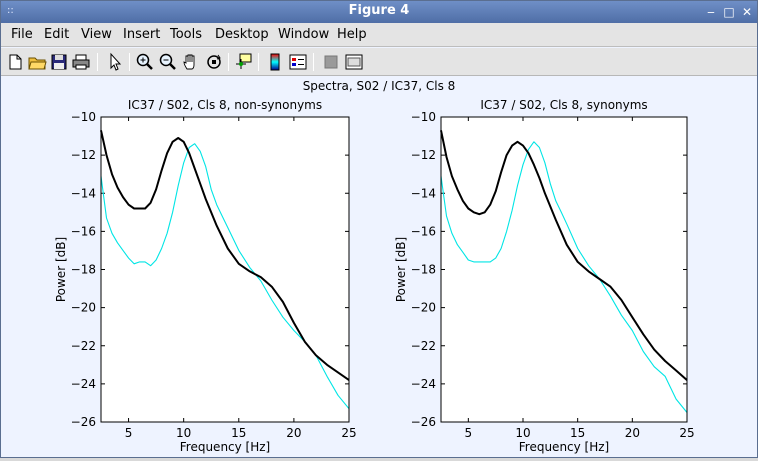  Describe the element at coordinates (225, 105) in the screenshot. I see `axes-title: IC37 / S02, Cls 8, non-synonyms` at that location.